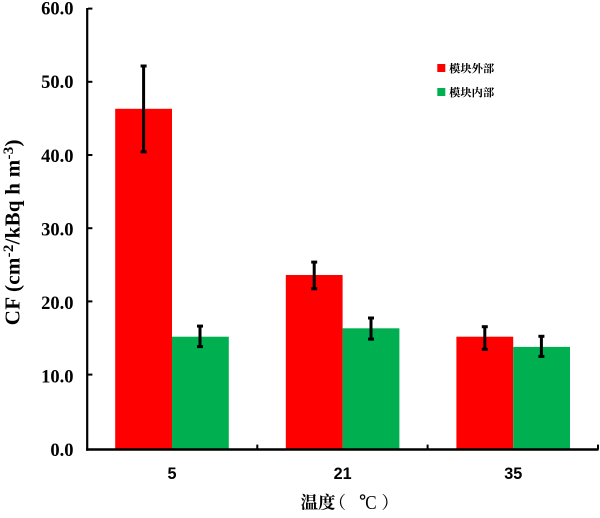 The width and height of the screenshot is (600, 518). What do you see at coordinates (57, 230) in the screenshot?
I see `svg-text: 30.0` at bounding box center [57, 230].